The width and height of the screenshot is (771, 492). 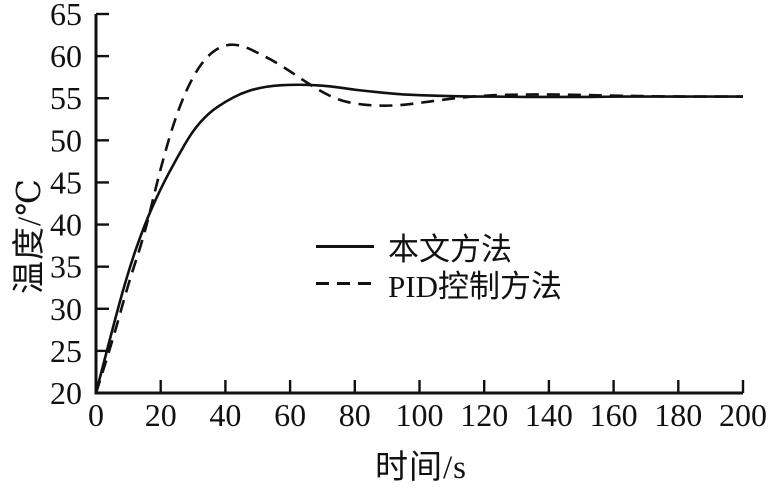 What do you see at coordinates (549, 415) in the screenshot?
I see `x-tick-label: 140` at bounding box center [549, 415].